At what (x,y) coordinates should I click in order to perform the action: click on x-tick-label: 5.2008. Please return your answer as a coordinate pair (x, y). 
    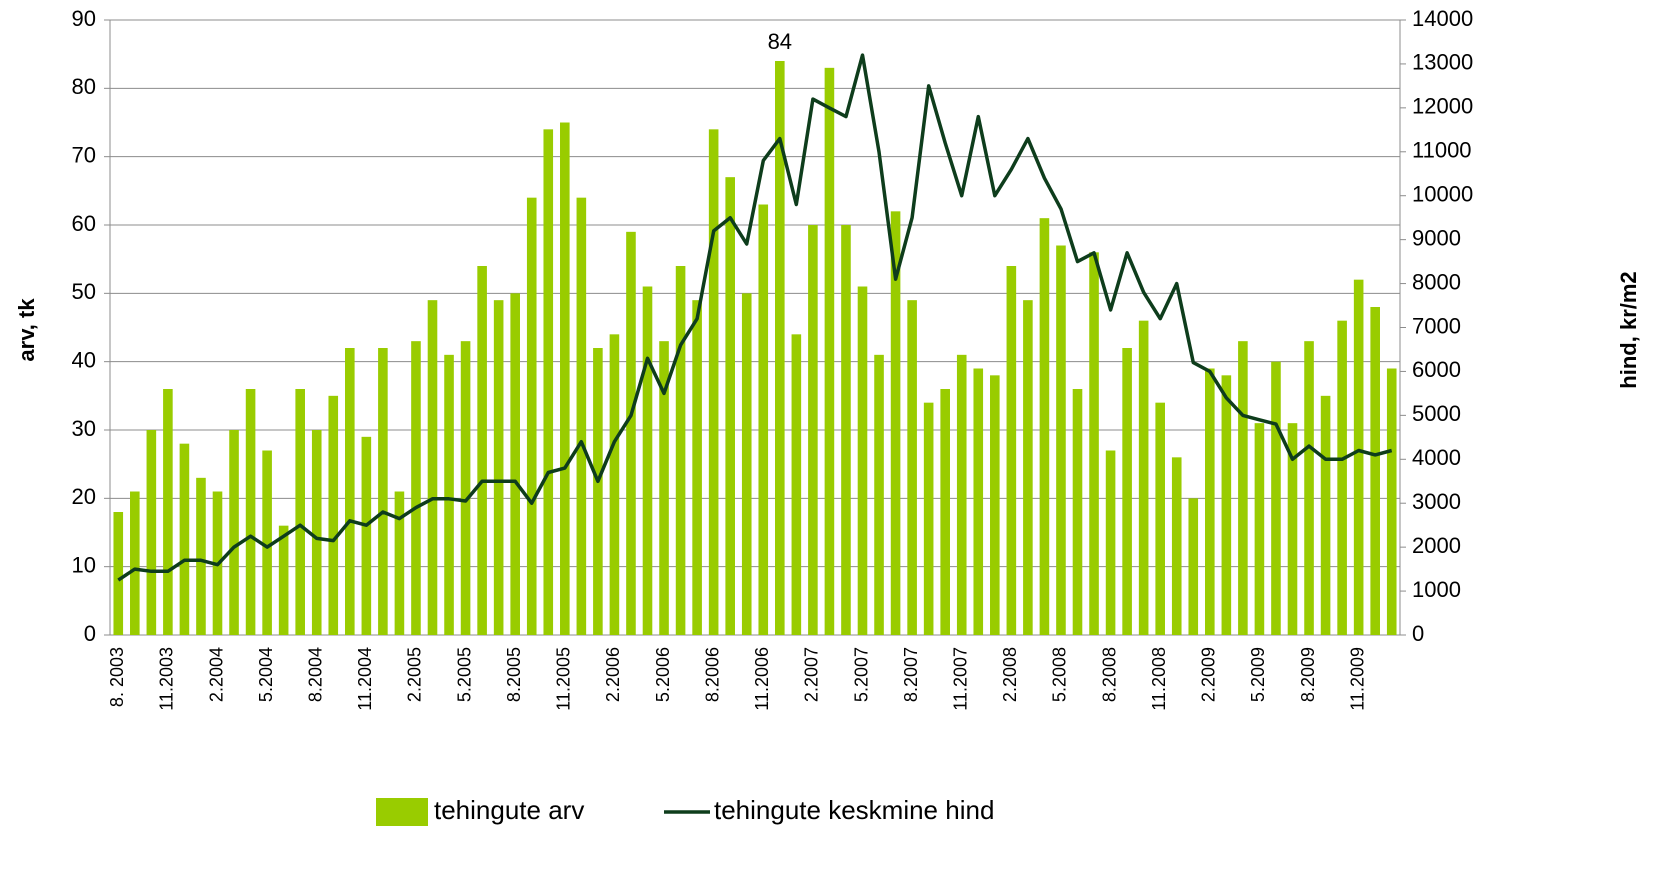
    Looking at the image, I should click on (1060, 674).